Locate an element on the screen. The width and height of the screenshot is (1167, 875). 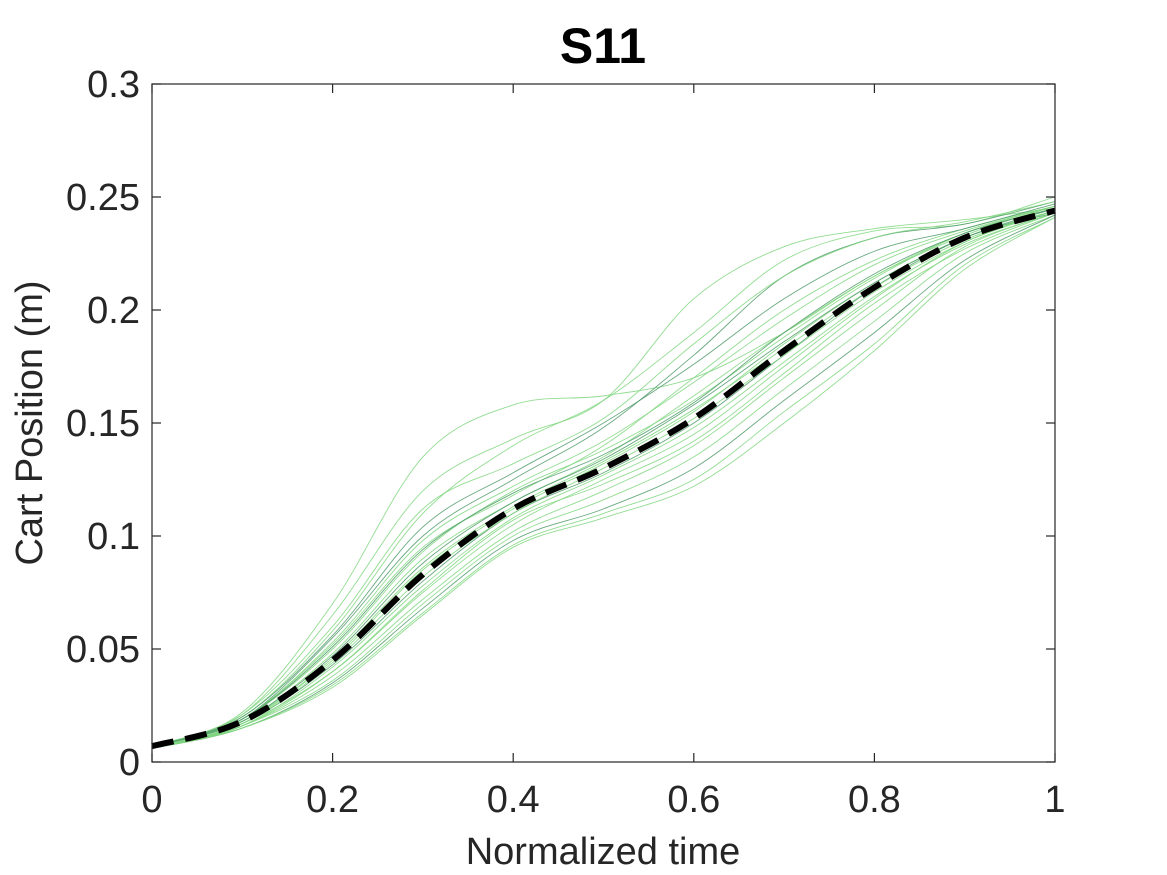
y-tick-label: 0.2 is located at coordinates (113, 311).